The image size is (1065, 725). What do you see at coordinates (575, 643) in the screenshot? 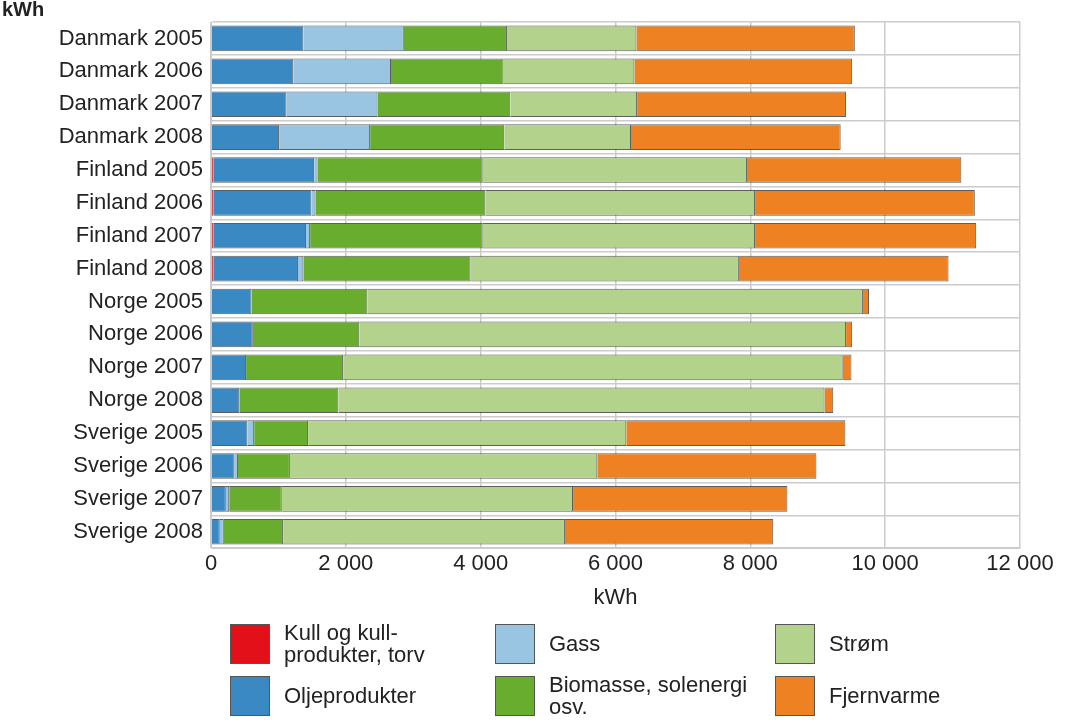
I see `legend-label: Gass` at bounding box center [575, 643].